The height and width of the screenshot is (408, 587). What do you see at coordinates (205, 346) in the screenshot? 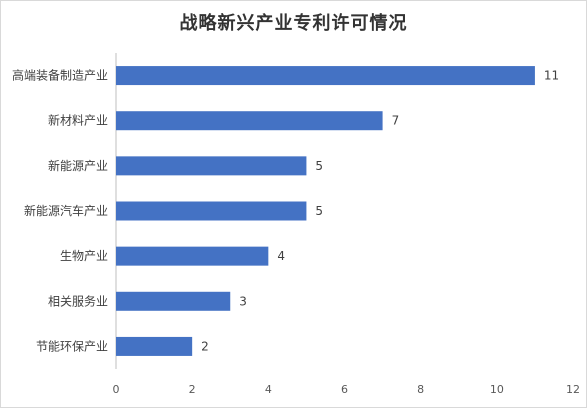
I see `data-label-6: 2` at bounding box center [205, 346].